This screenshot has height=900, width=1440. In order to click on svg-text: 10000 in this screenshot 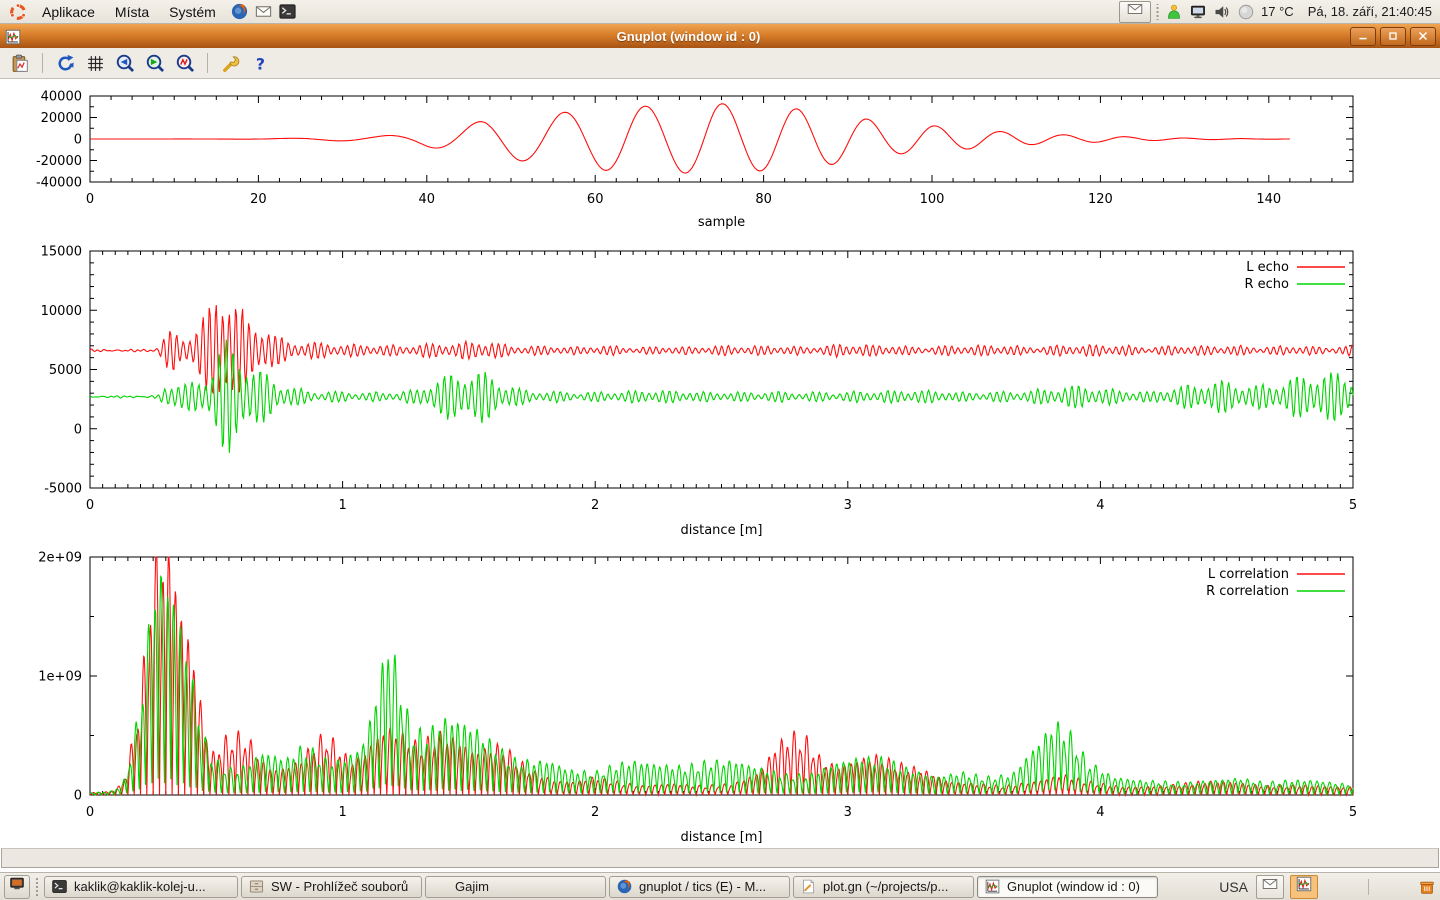, I will do `click(61, 311)`.